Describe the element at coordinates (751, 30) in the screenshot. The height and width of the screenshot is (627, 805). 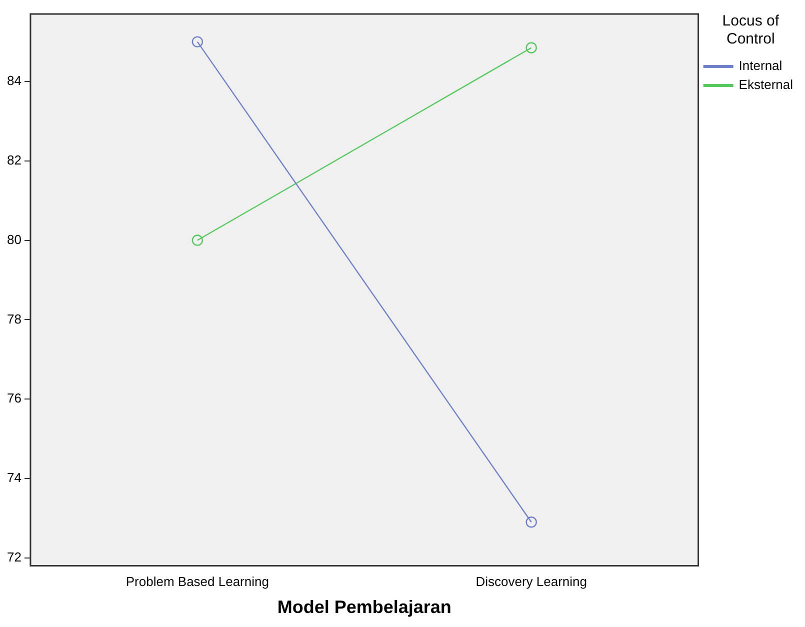
I see `legend-title: Locus of Control` at that location.